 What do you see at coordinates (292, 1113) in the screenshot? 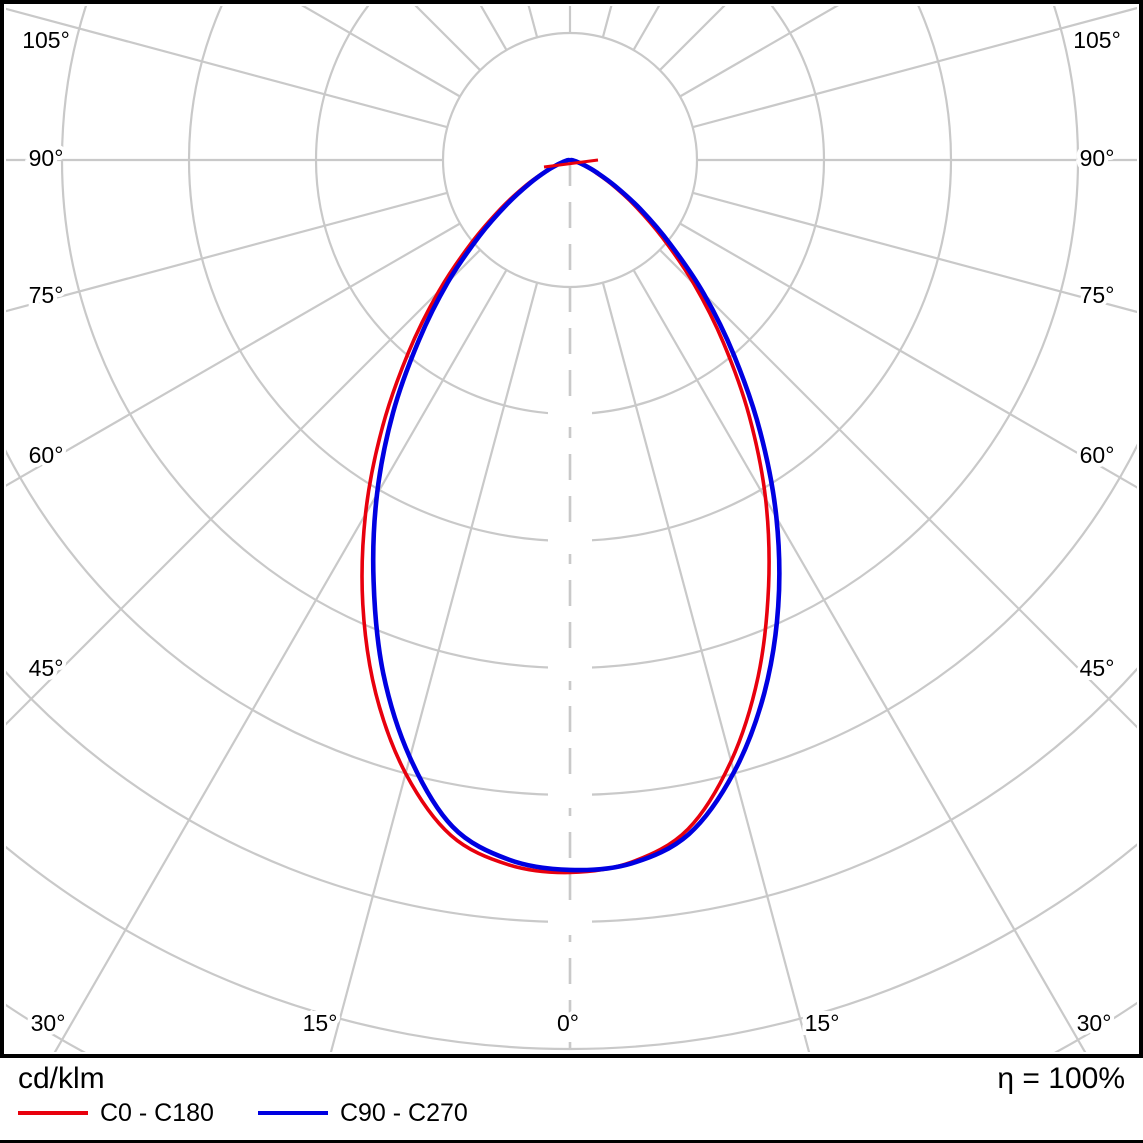
I see `legend-swatch-blue-line` at bounding box center [292, 1113].